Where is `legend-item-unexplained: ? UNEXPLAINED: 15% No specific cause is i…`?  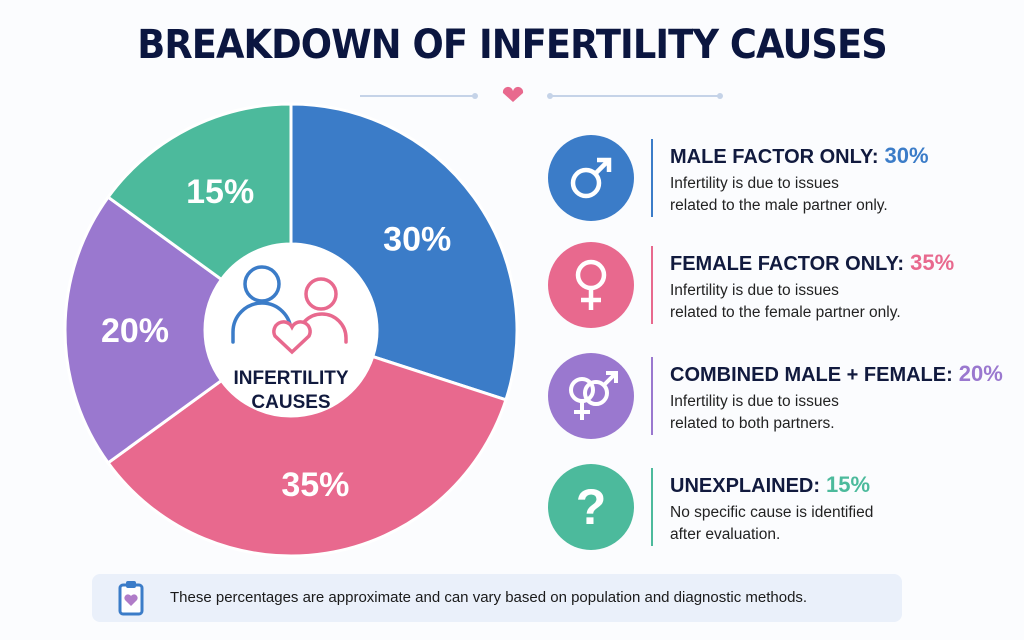
legend-item-unexplained: ? UNEXPLAINED: 15% No specific cause is i… is located at coordinates (783, 509).